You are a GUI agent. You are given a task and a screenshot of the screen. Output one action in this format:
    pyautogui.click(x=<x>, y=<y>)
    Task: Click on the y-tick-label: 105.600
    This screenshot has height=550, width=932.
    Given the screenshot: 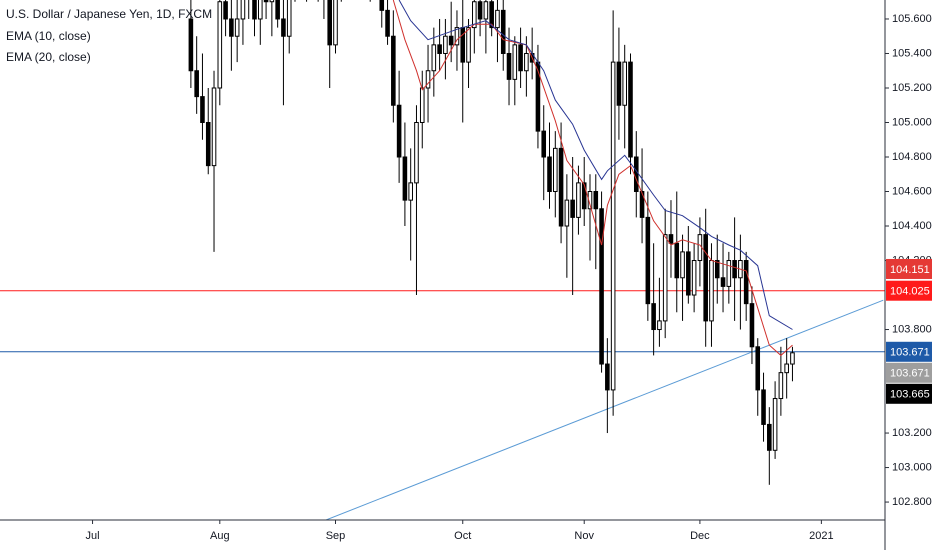 What is the action you would take?
    pyautogui.click(x=912, y=19)
    